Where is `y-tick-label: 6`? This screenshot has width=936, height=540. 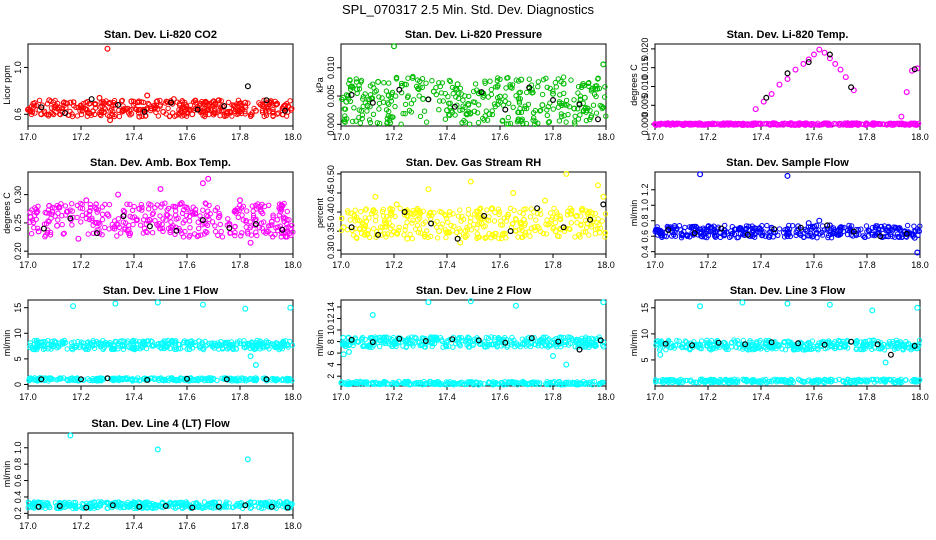 y-tick-label: 6 is located at coordinates (331, 353).